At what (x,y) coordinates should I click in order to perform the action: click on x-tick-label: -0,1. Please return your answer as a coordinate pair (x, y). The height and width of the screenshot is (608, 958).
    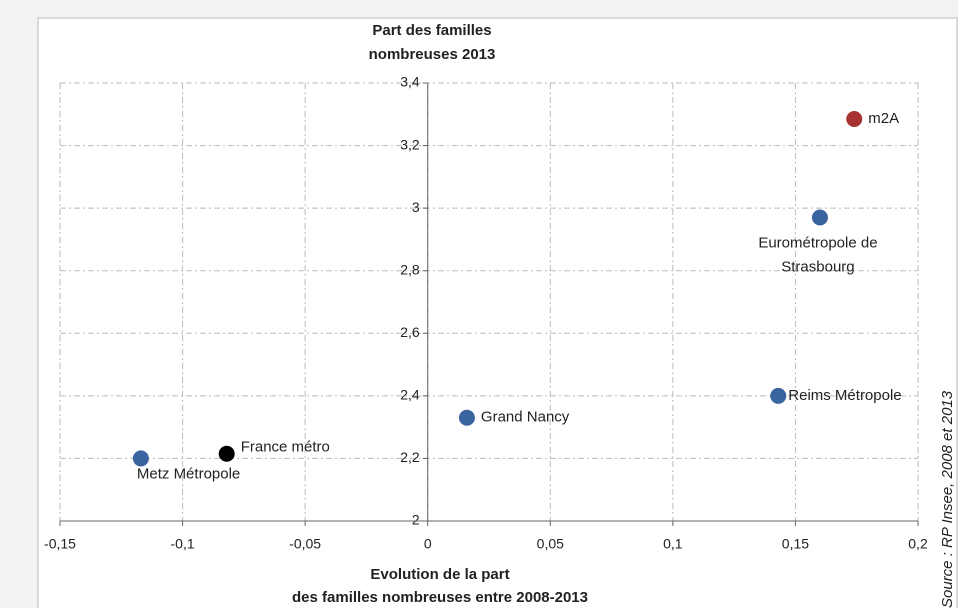
    Looking at the image, I should click on (183, 544).